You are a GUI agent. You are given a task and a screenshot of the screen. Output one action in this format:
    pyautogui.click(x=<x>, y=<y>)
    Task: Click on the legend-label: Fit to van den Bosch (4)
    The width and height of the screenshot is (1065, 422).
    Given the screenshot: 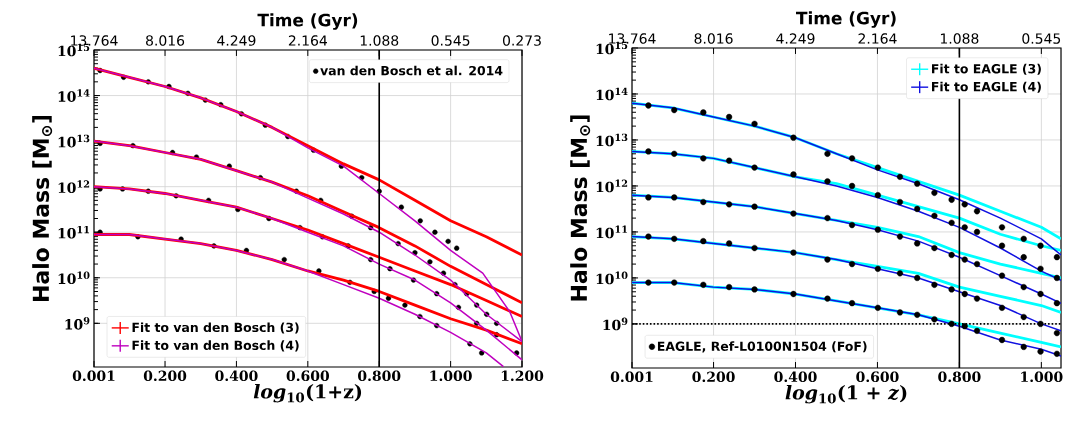 What is the action you would take?
    pyautogui.click(x=215, y=346)
    